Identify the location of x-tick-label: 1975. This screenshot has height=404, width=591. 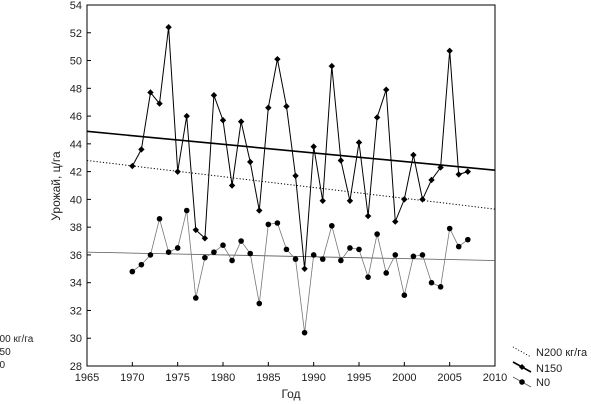
(177, 378).